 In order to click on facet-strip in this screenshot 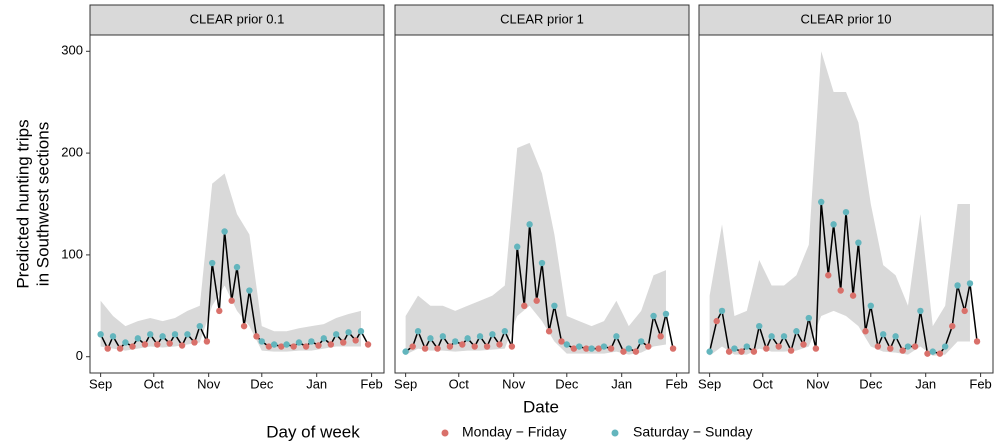, I will do `click(542, 20)`.